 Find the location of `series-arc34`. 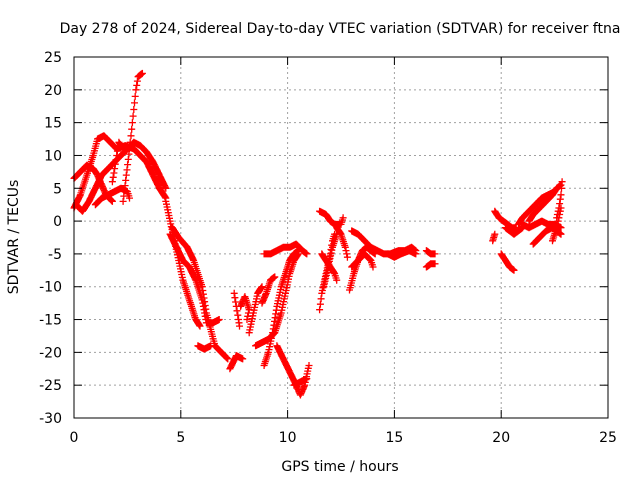

series-arc34 is located at coordinates (507, 262).